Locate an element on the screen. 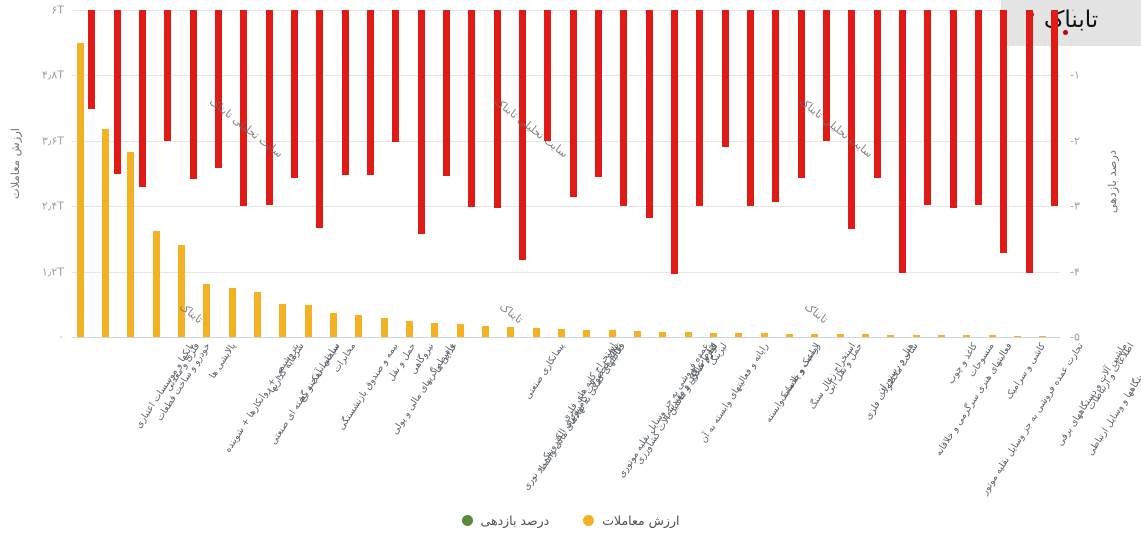 The image size is (1141, 536). legend-item: ارزش معاملات is located at coordinates (631, 520).